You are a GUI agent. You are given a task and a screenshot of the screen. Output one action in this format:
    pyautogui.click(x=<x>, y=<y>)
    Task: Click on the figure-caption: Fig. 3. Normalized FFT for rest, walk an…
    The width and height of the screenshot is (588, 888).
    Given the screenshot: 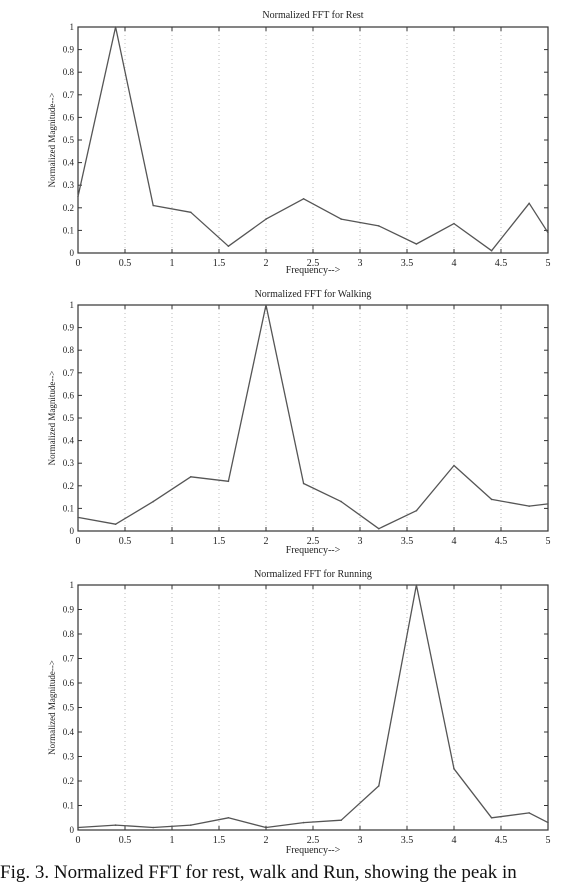 What is the action you would take?
    pyautogui.click(x=258, y=872)
    